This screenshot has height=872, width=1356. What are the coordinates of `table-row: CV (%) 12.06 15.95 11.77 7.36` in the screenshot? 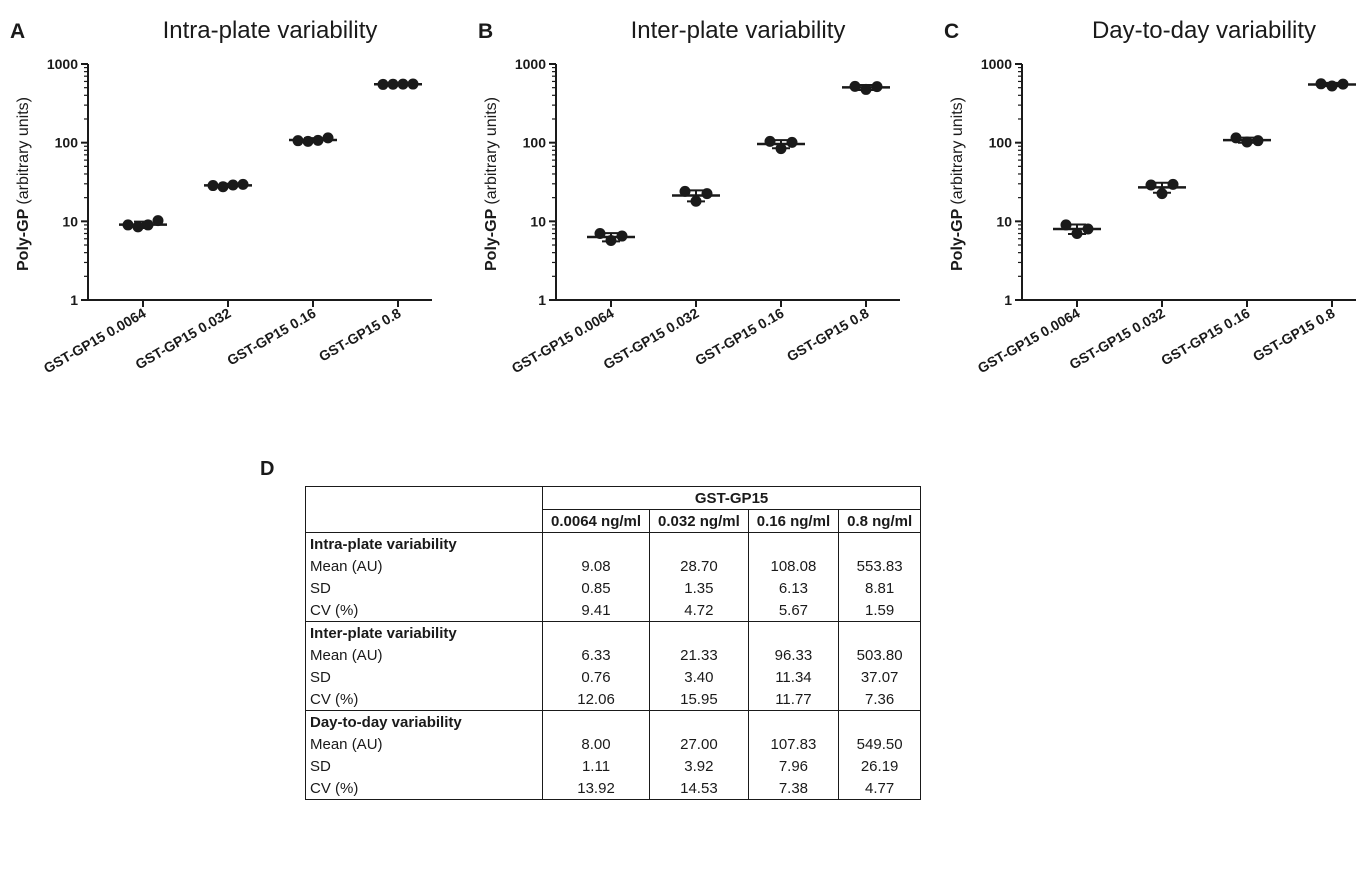 It's located at (613, 699).